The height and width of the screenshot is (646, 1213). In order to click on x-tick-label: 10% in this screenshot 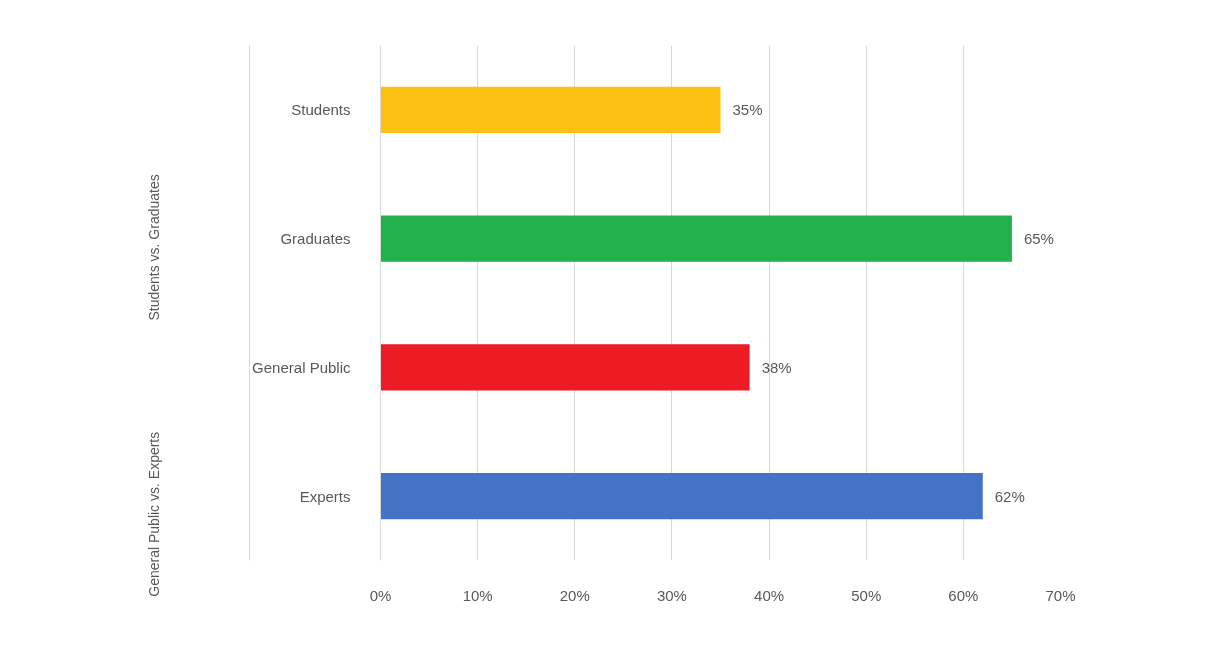, I will do `click(477, 595)`.